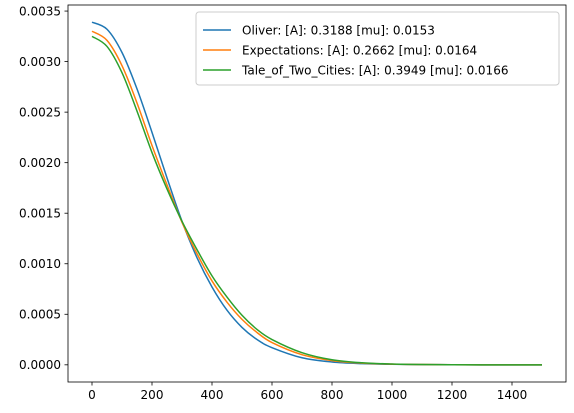 This screenshot has width=574, height=413. I want to click on legend-box, so click(377, 48).